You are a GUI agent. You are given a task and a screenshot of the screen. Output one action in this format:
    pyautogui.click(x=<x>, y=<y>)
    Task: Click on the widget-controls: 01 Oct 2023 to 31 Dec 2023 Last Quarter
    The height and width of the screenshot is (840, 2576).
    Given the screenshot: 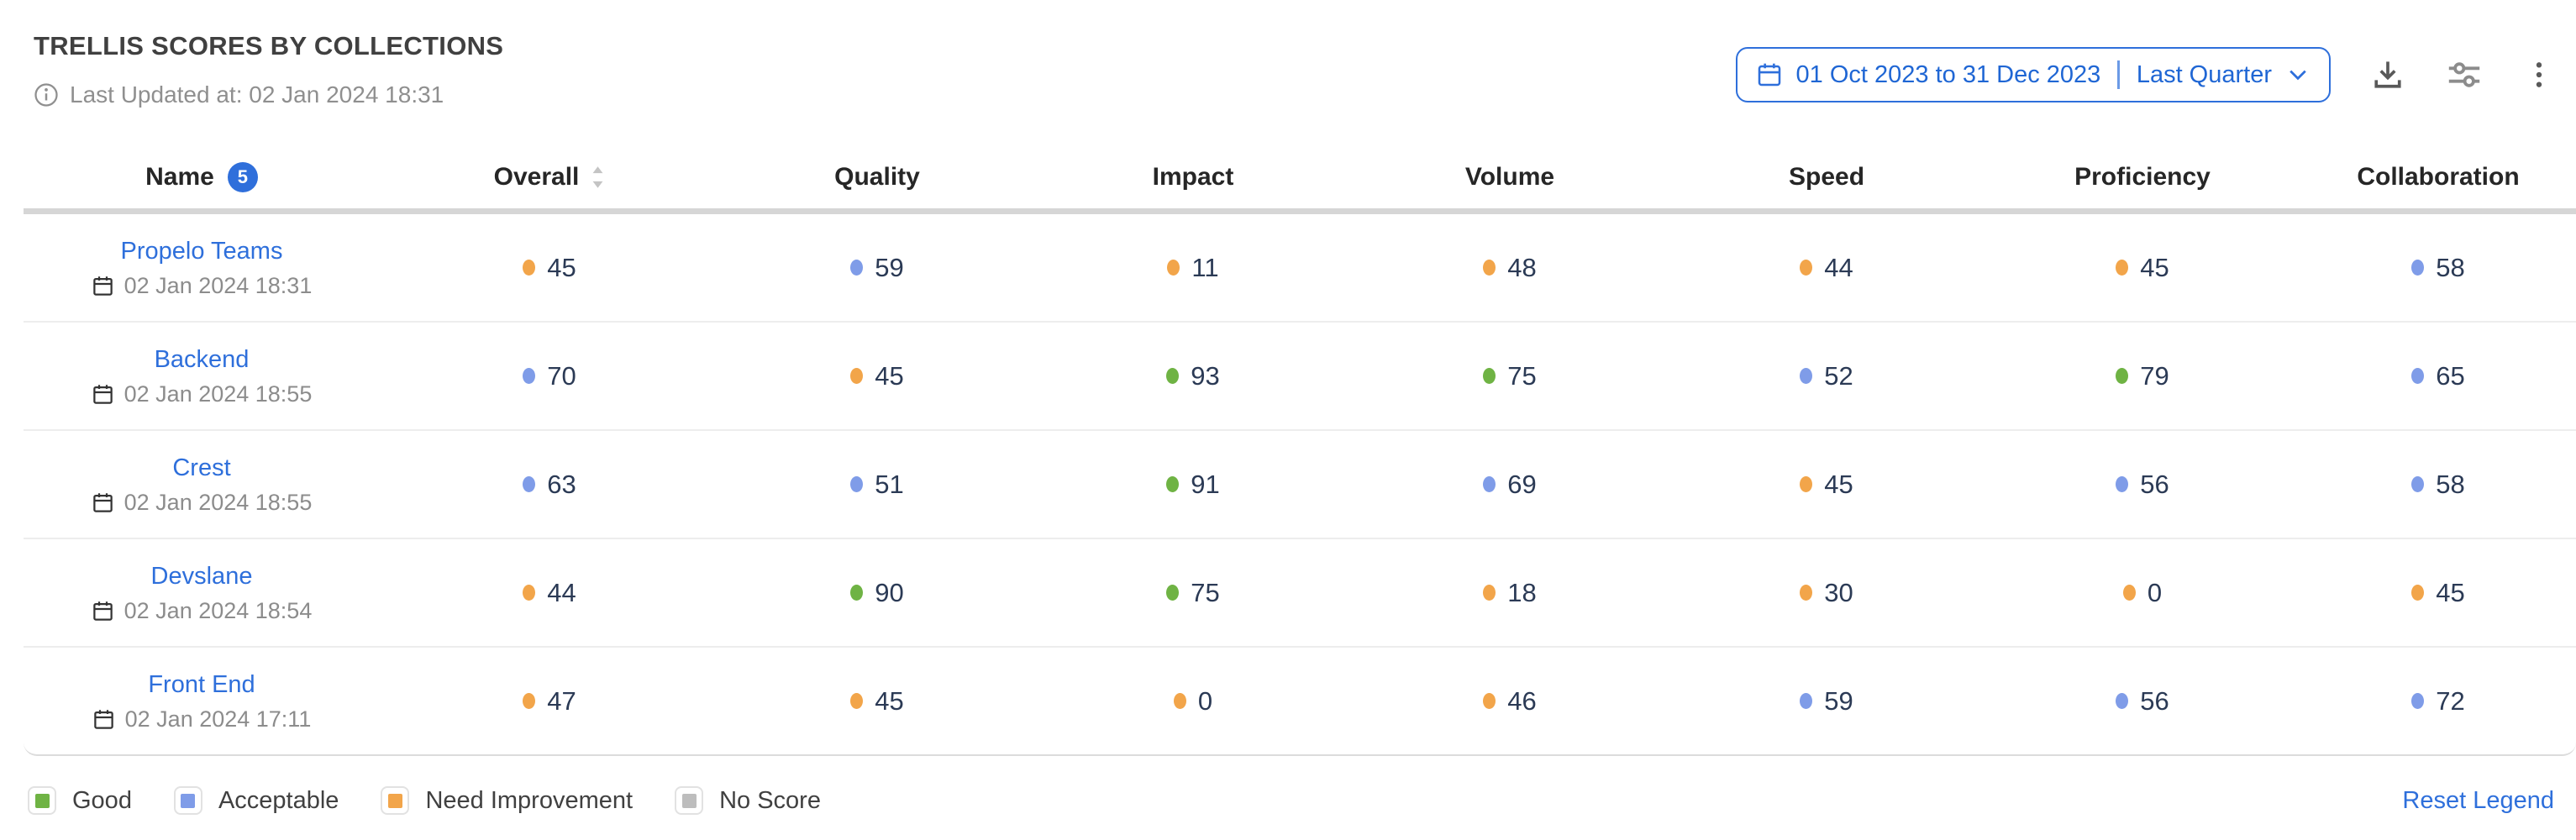 What is the action you would take?
    pyautogui.click(x=2145, y=74)
    